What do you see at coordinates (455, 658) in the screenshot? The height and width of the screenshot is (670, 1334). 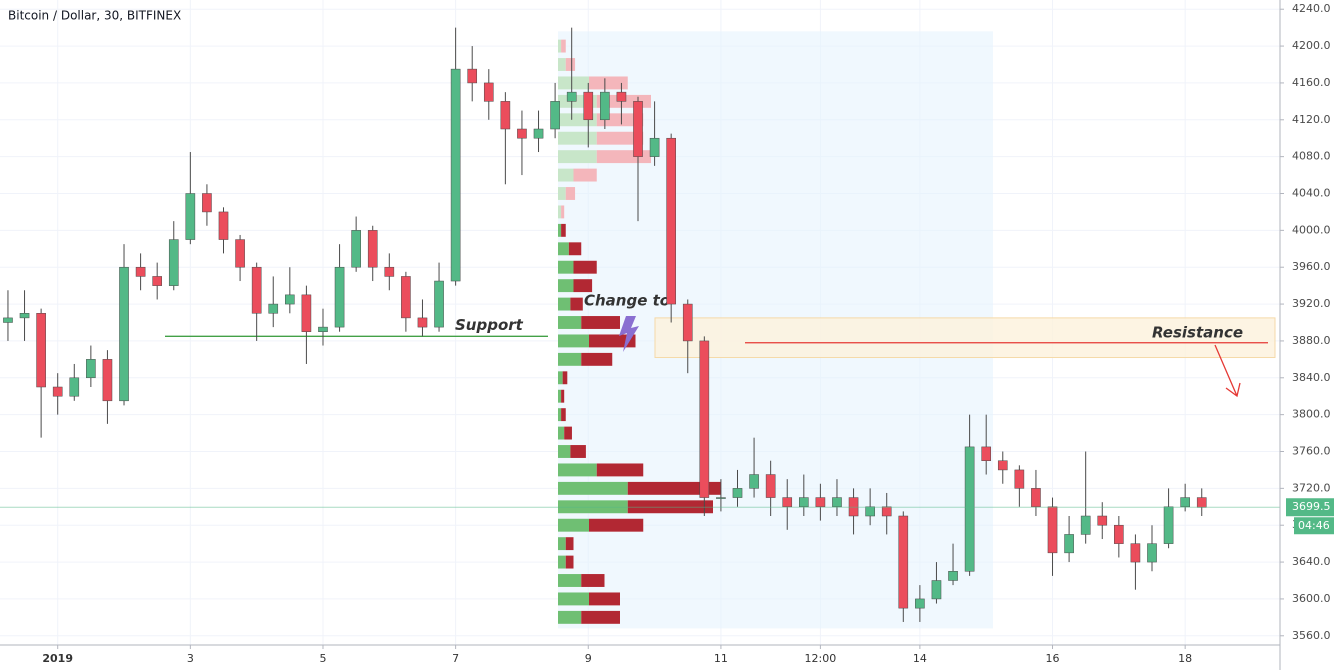 I see `x-tick-label: 7` at bounding box center [455, 658].